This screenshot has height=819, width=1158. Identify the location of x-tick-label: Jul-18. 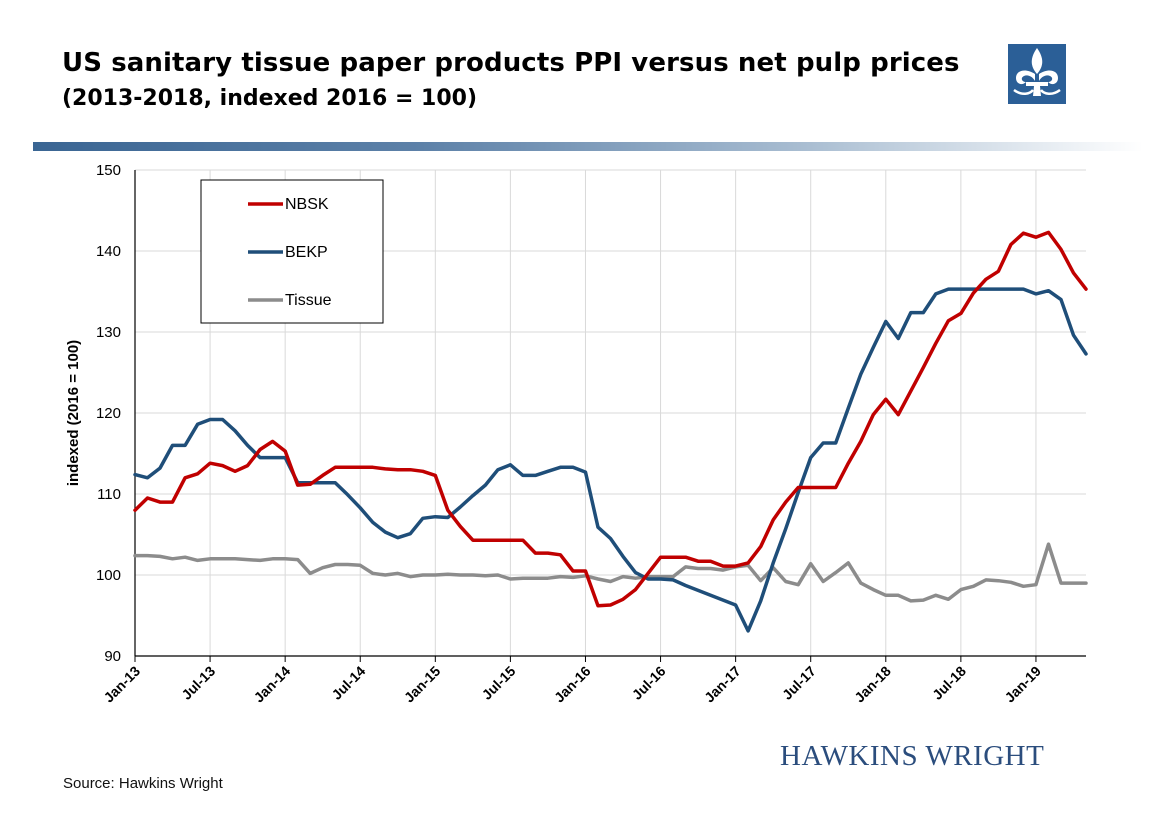
(949, 683).